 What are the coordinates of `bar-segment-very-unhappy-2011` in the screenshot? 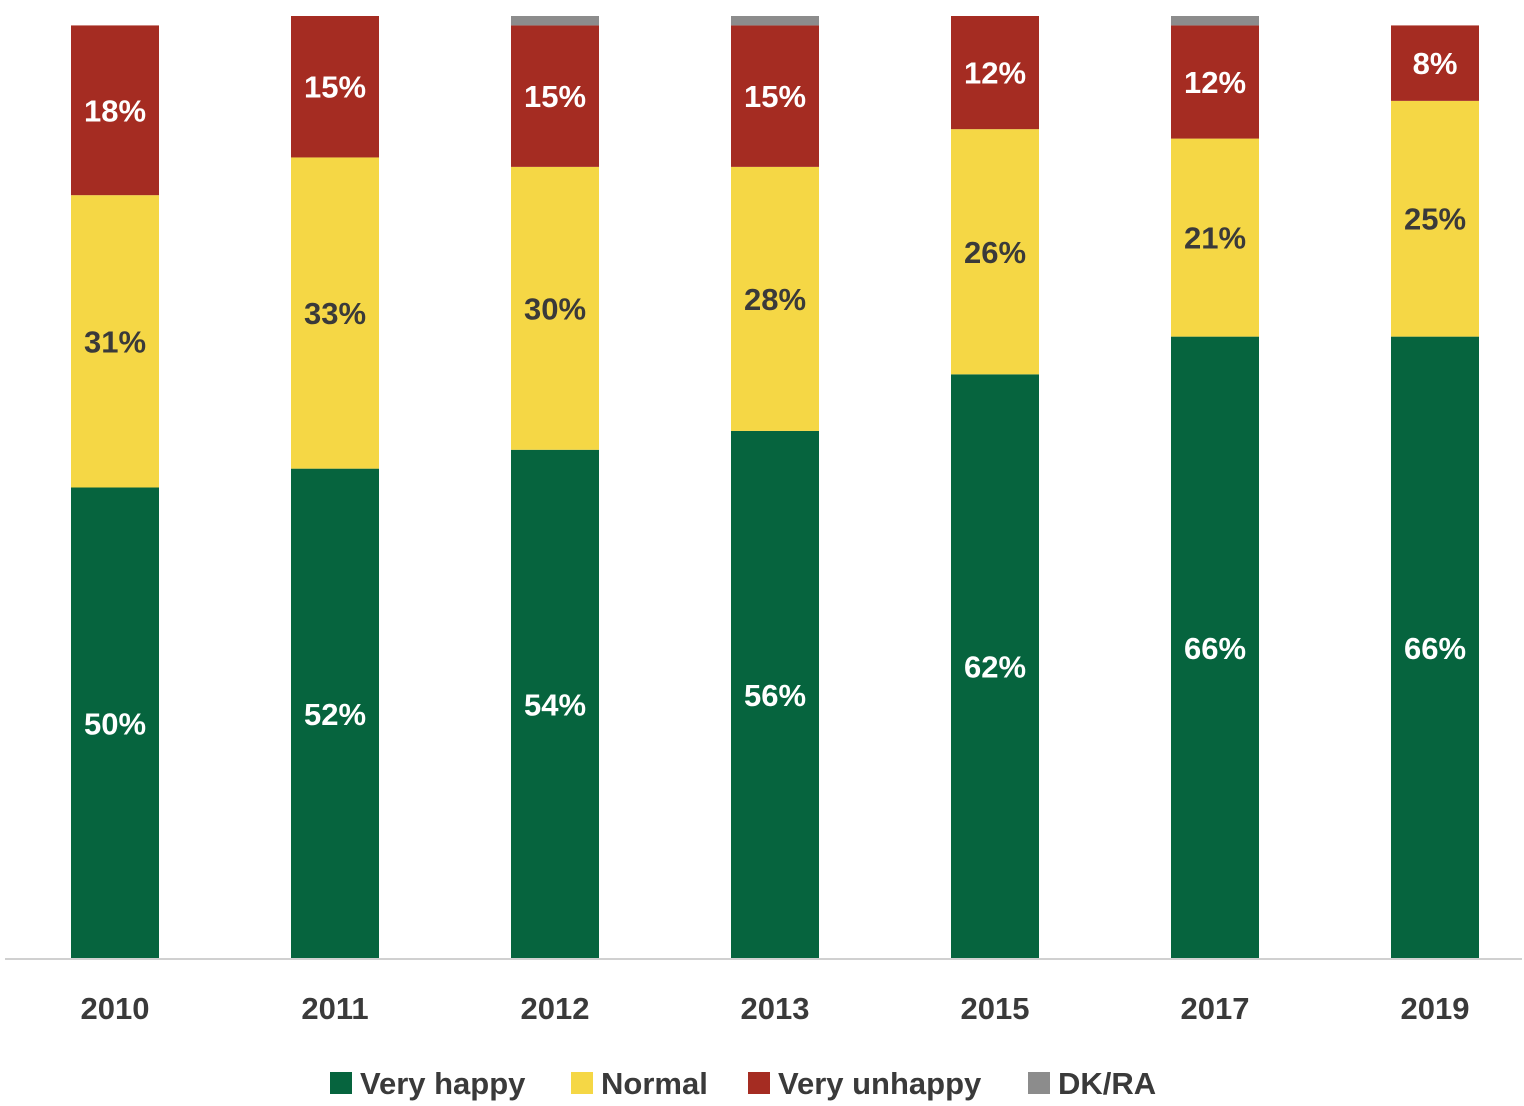 It's located at (335, 87).